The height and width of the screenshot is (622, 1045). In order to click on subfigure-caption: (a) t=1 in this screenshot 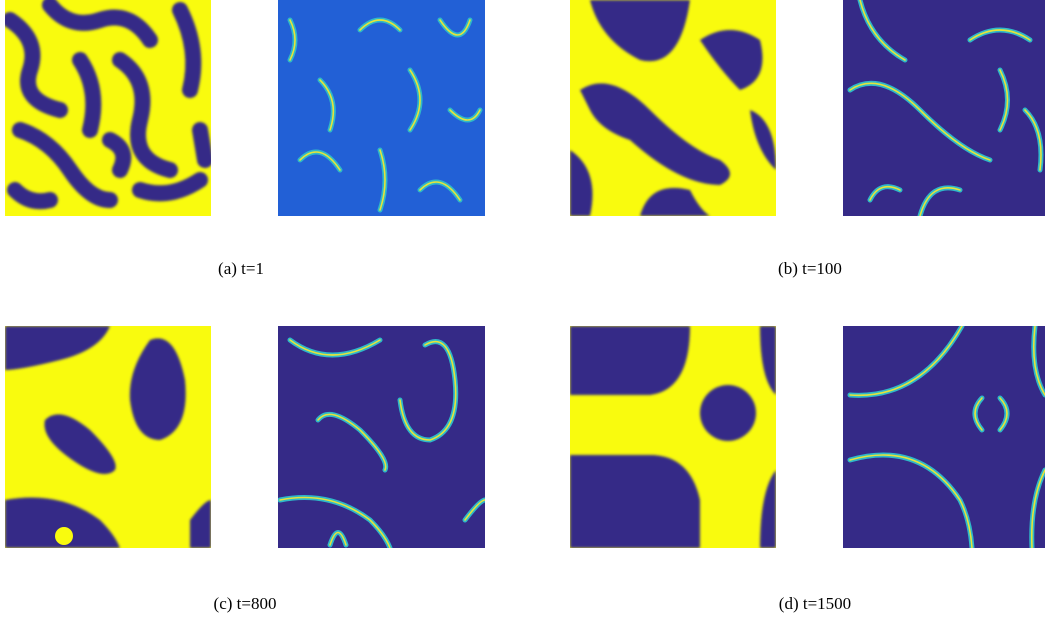, I will do `click(241, 268)`.